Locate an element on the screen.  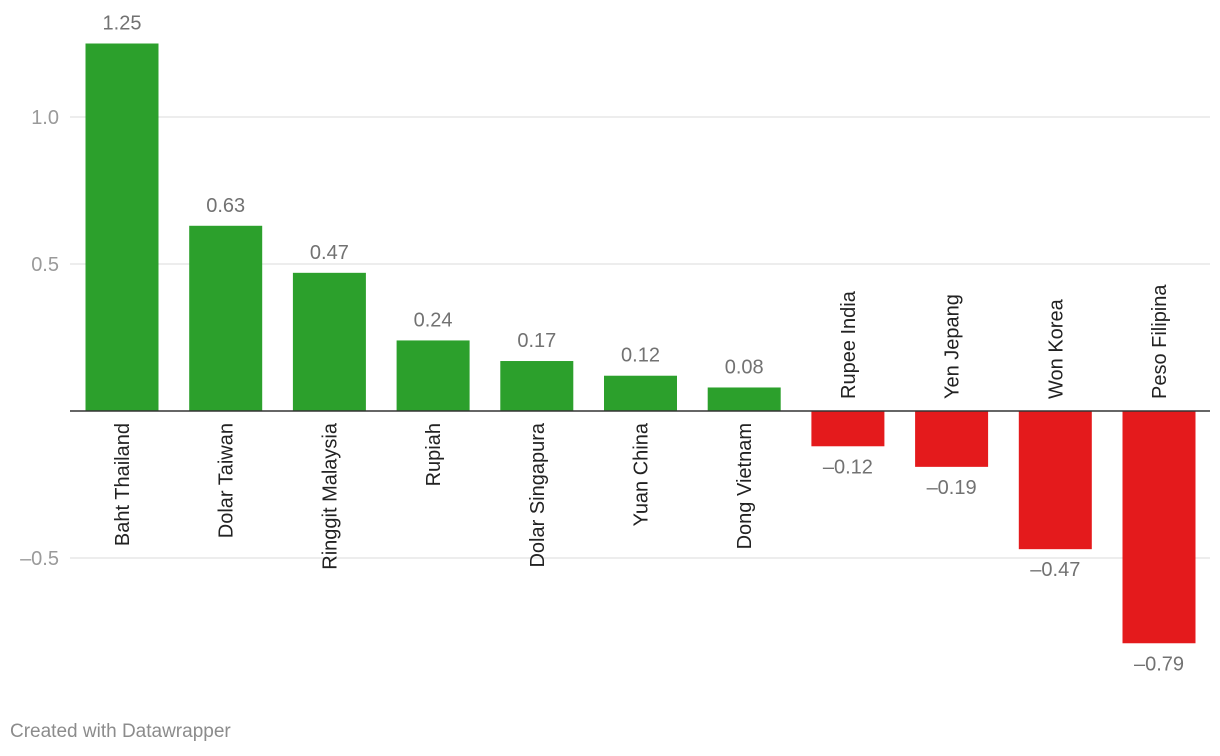
data-label: –0.47 is located at coordinates (1055, 570).